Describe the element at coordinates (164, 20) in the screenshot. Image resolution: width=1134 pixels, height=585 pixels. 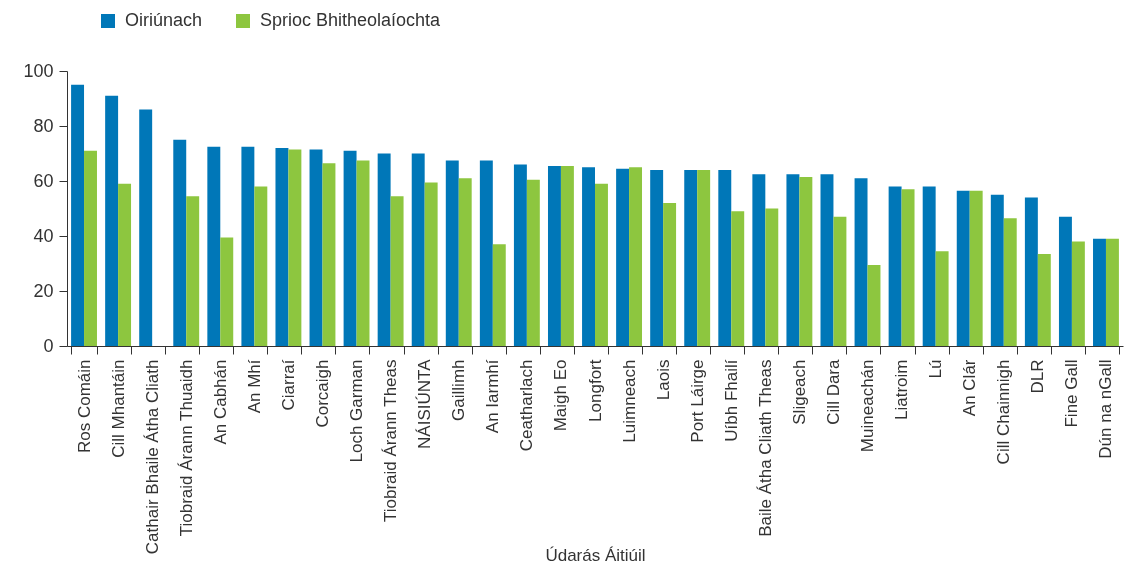
I see `legend-label: Oiriúnach` at that location.